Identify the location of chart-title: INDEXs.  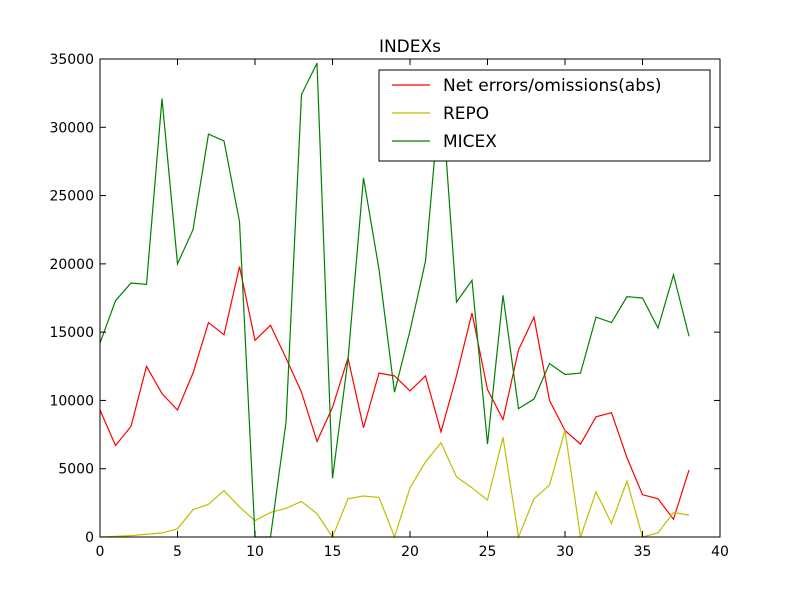
(410, 47).